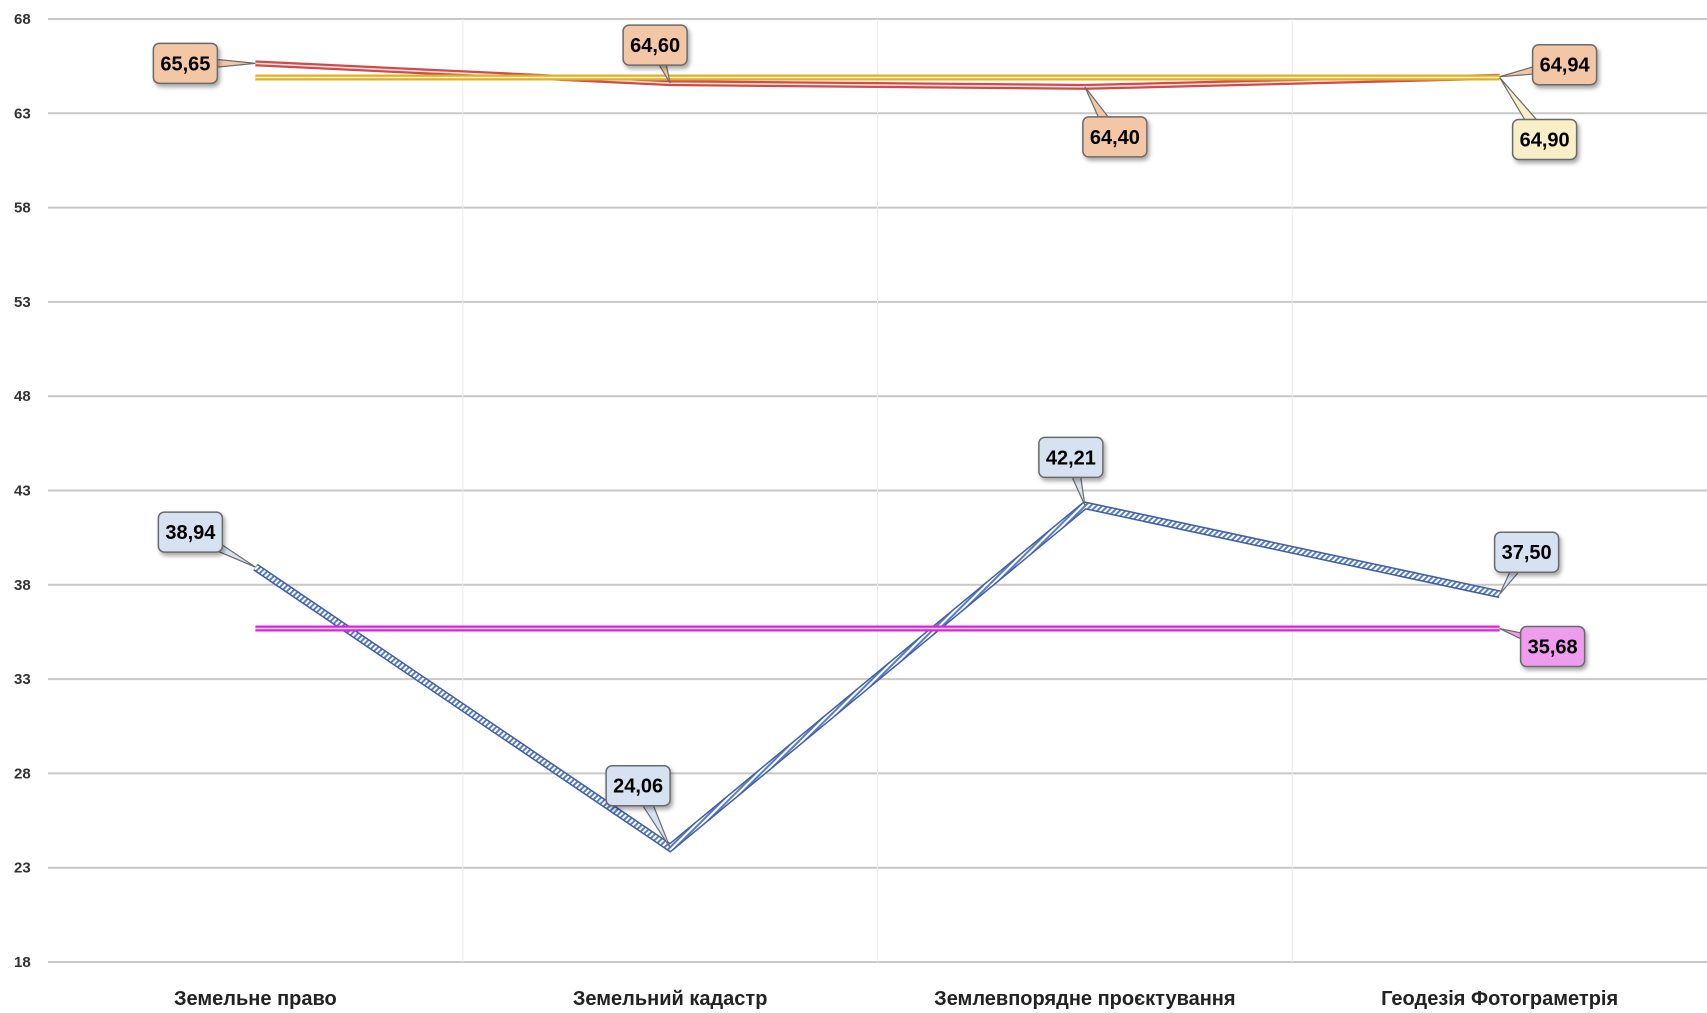 This screenshot has height=1013, width=1707. What do you see at coordinates (22, 773) in the screenshot?
I see `y-tick-label: 28` at bounding box center [22, 773].